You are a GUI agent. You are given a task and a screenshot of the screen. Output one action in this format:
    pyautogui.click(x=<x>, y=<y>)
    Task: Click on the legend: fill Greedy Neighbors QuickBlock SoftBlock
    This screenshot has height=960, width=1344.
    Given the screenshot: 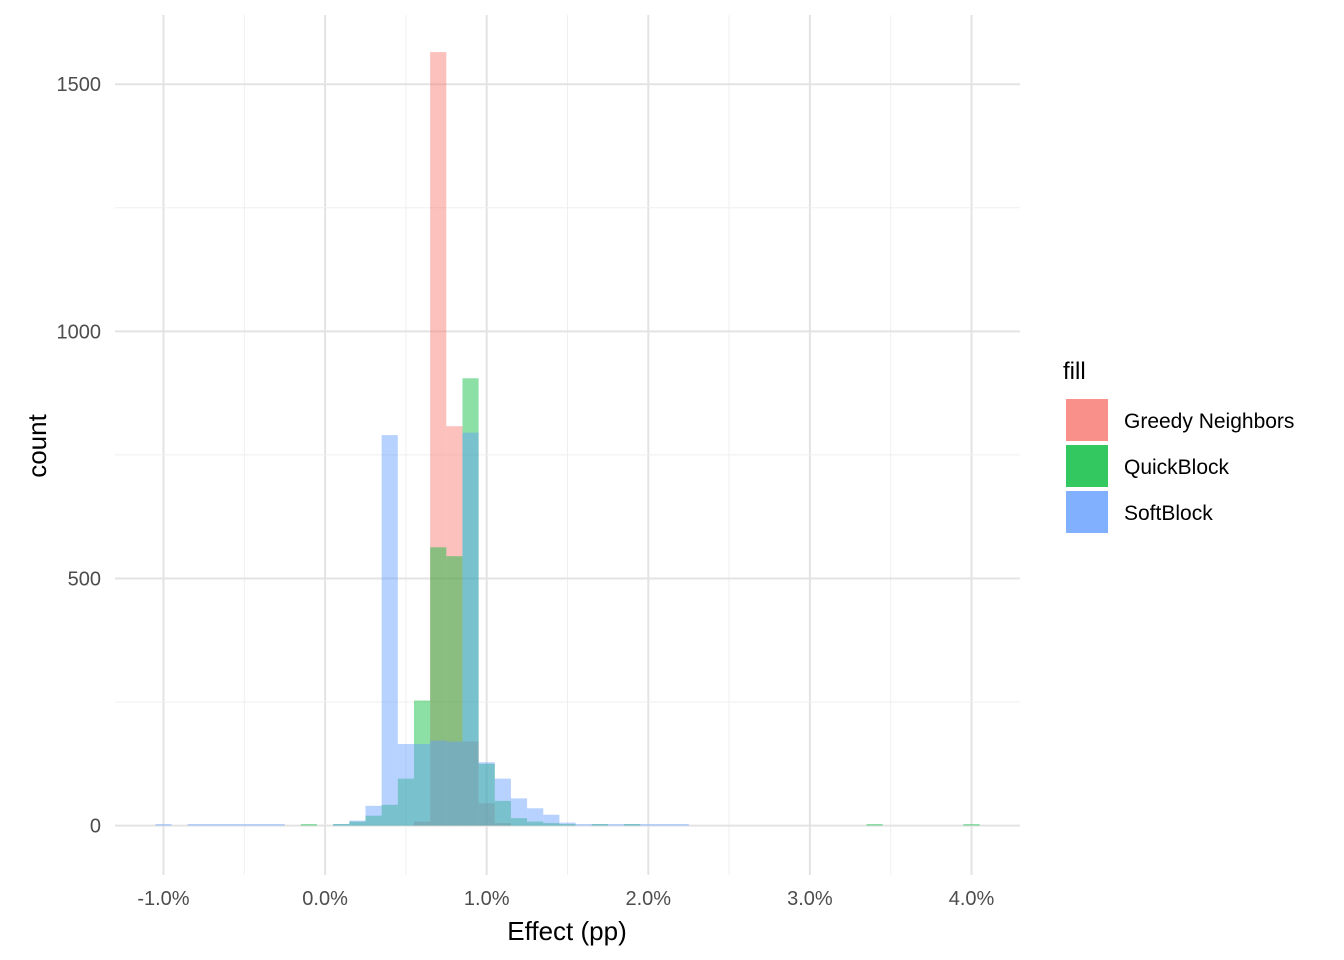 What is the action you would take?
    pyautogui.click(x=1178, y=445)
    